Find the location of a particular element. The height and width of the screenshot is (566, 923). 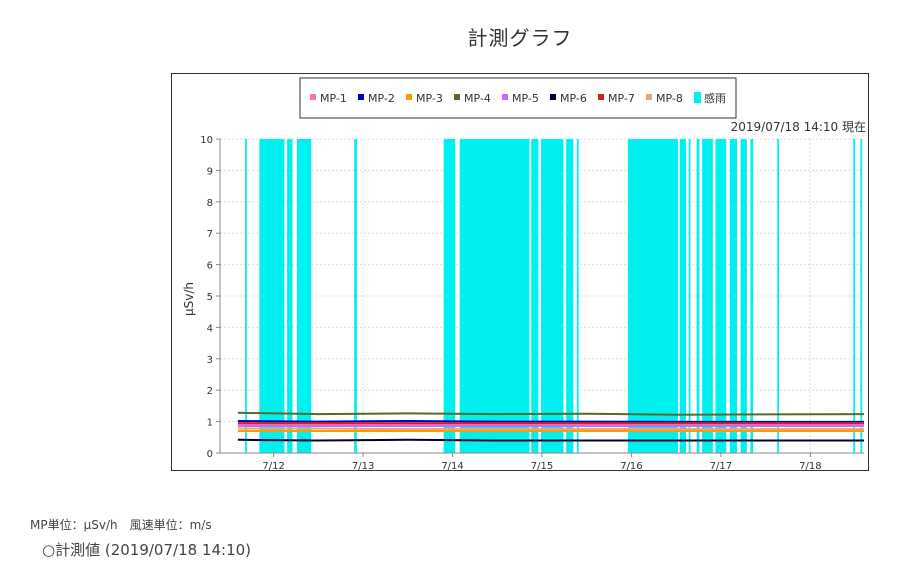

x-tick-label: 7/18 is located at coordinates (810, 466).